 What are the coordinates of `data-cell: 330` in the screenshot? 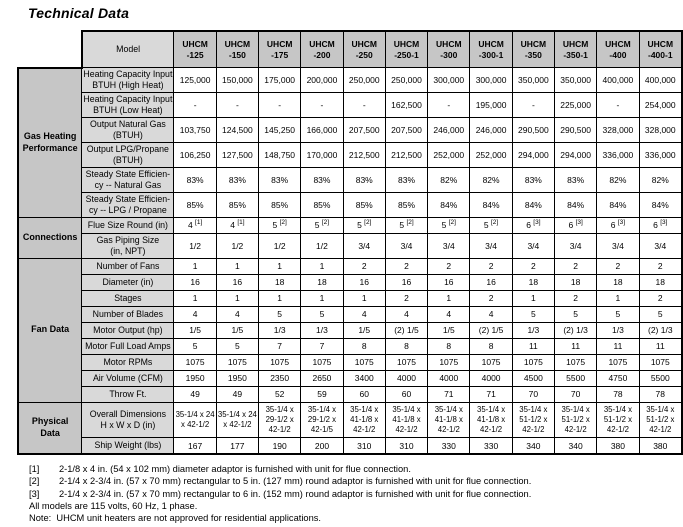 It's located at (491, 446).